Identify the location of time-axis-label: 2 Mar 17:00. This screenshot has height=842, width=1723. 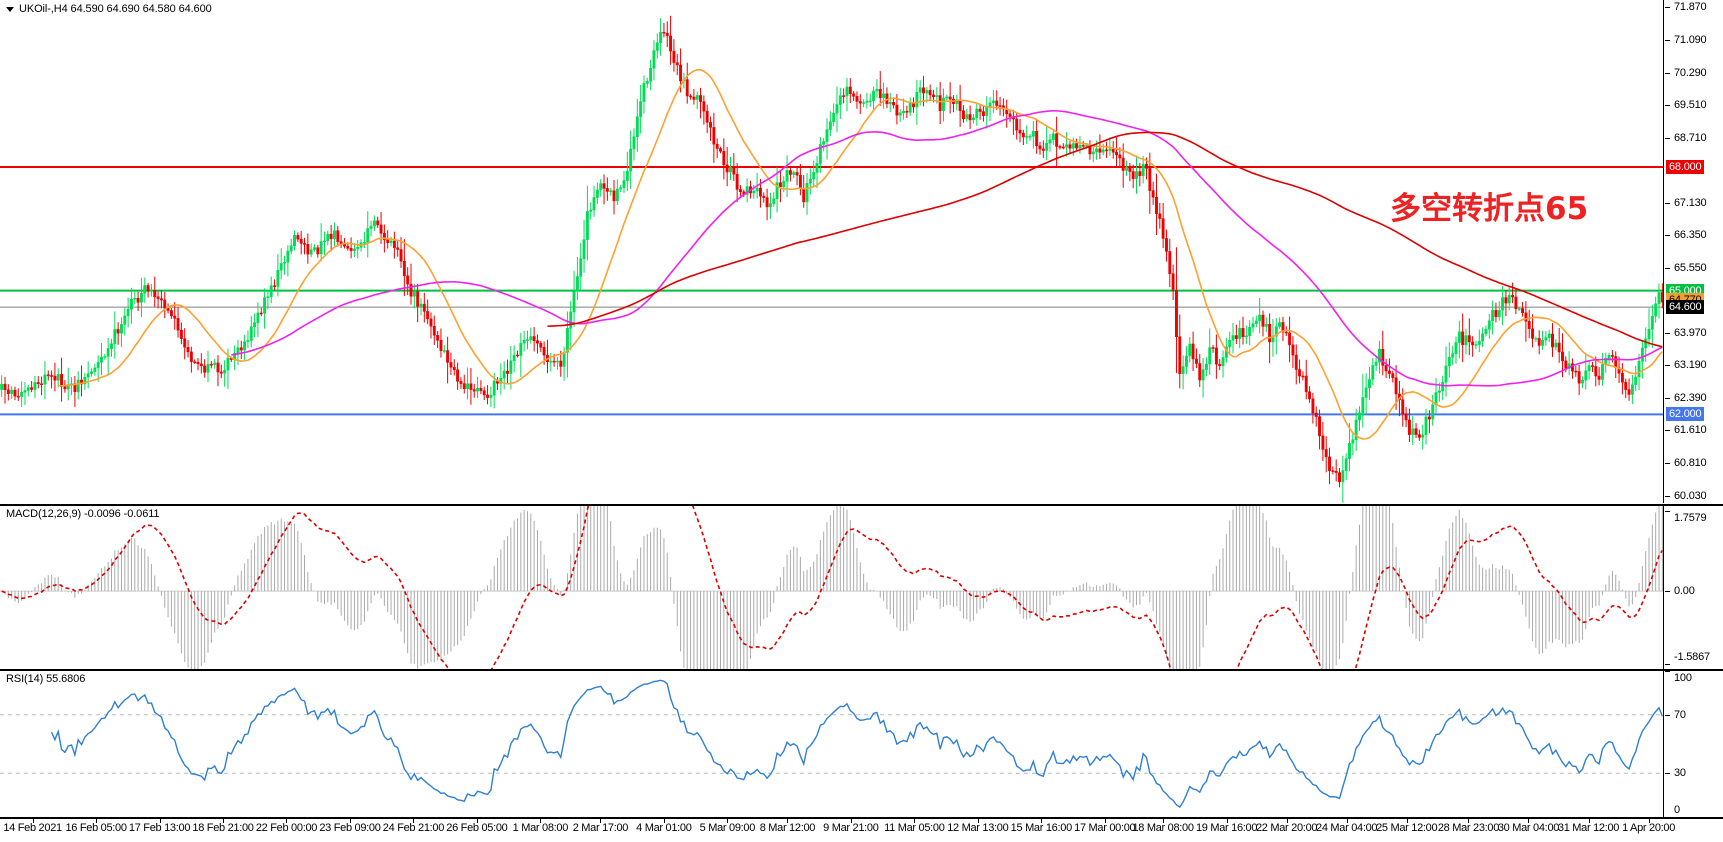
(600, 828).